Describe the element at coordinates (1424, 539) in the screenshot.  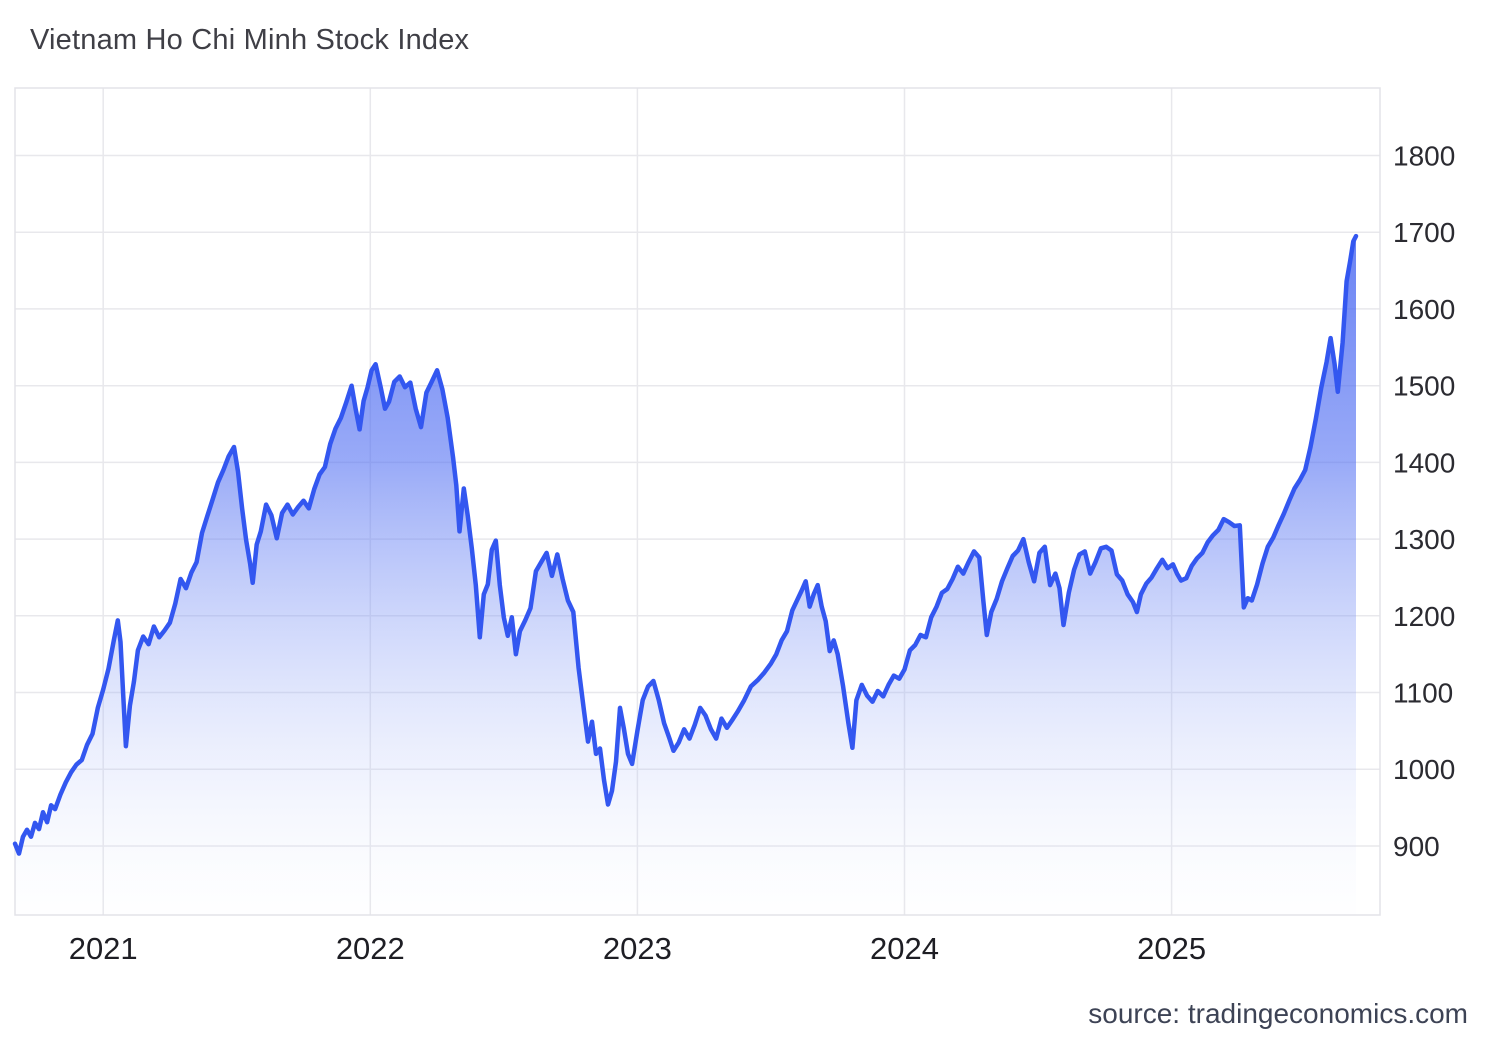
I see `y-tick-label: 1300` at that location.